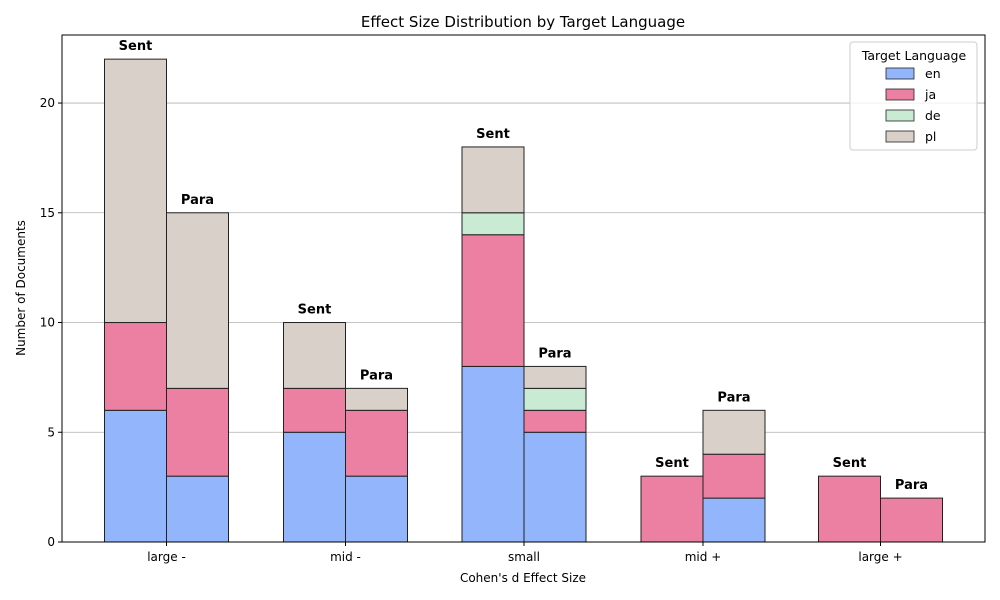 The height and width of the screenshot is (600, 1000). What do you see at coordinates (47, 323) in the screenshot?
I see `y-tick-label: 10` at bounding box center [47, 323].